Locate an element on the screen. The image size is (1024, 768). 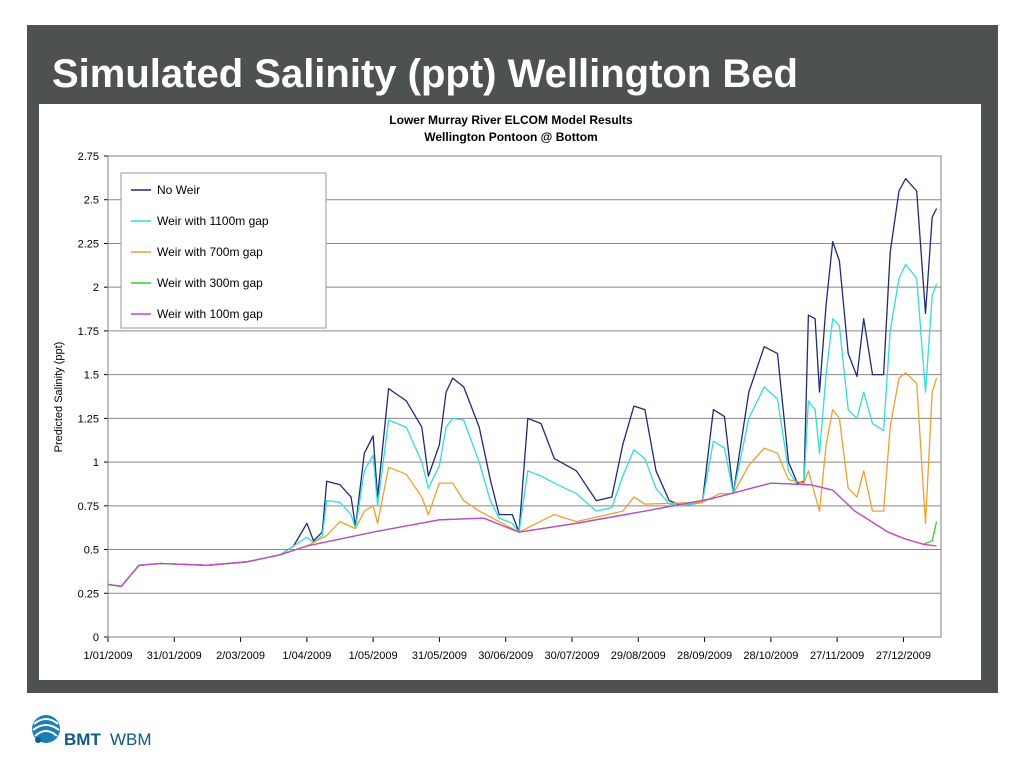
y-tick-label: 1.5 is located at coordinates (91, 376).